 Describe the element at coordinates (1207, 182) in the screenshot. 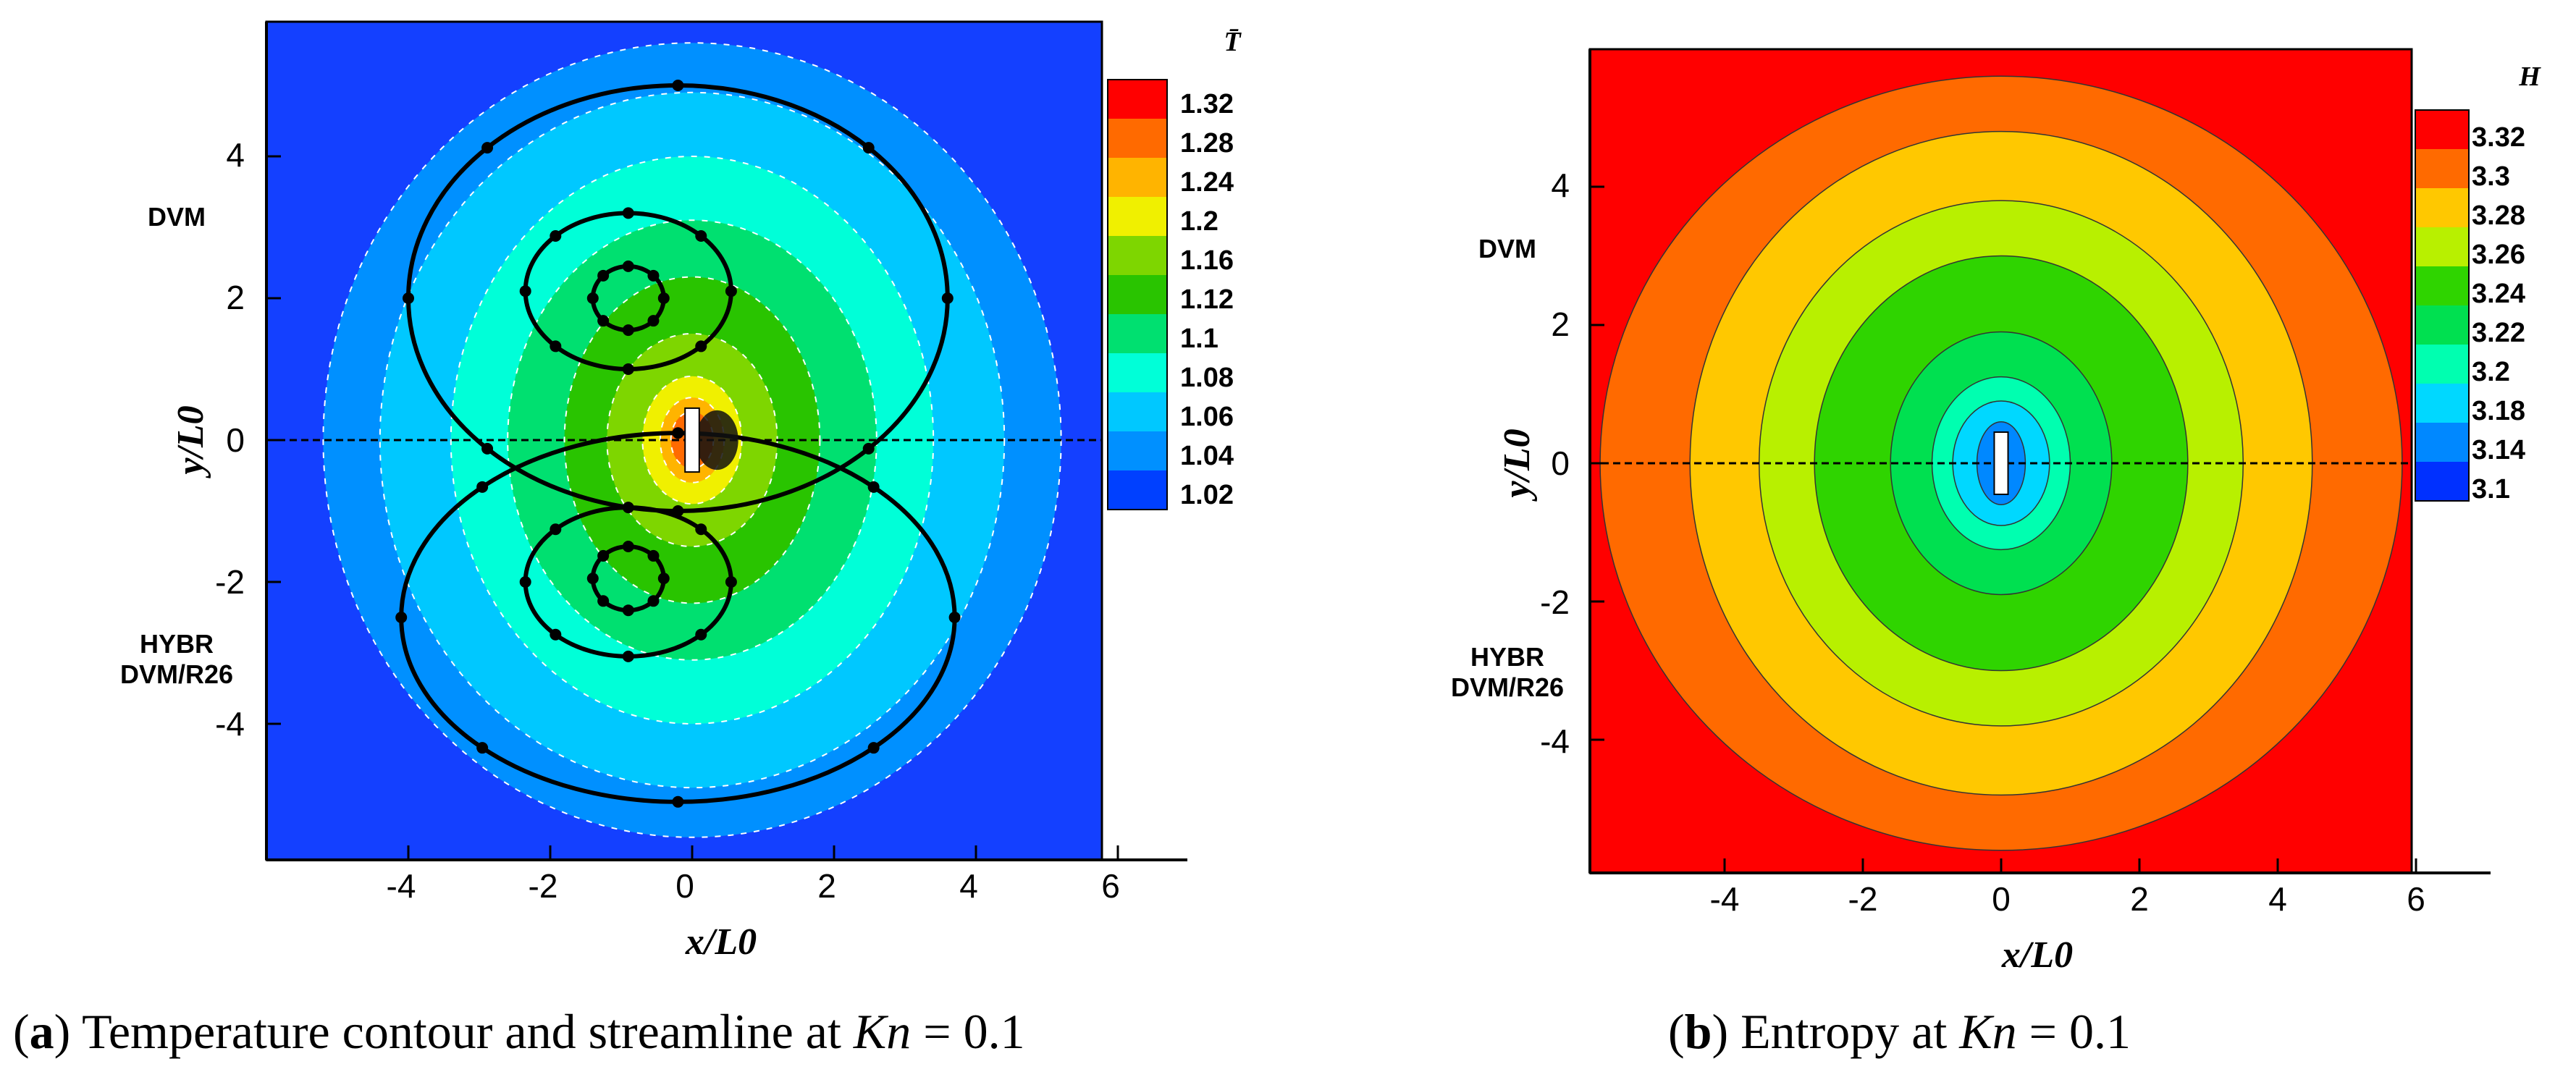

I see `colorbar-label: 1.24` at that location.